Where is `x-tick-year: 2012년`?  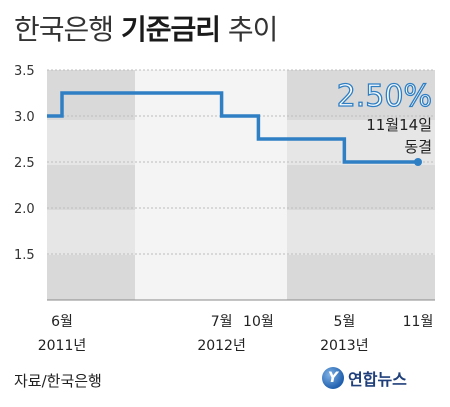
x-tick-year: 2012년 is located at coordinates (221, 346).